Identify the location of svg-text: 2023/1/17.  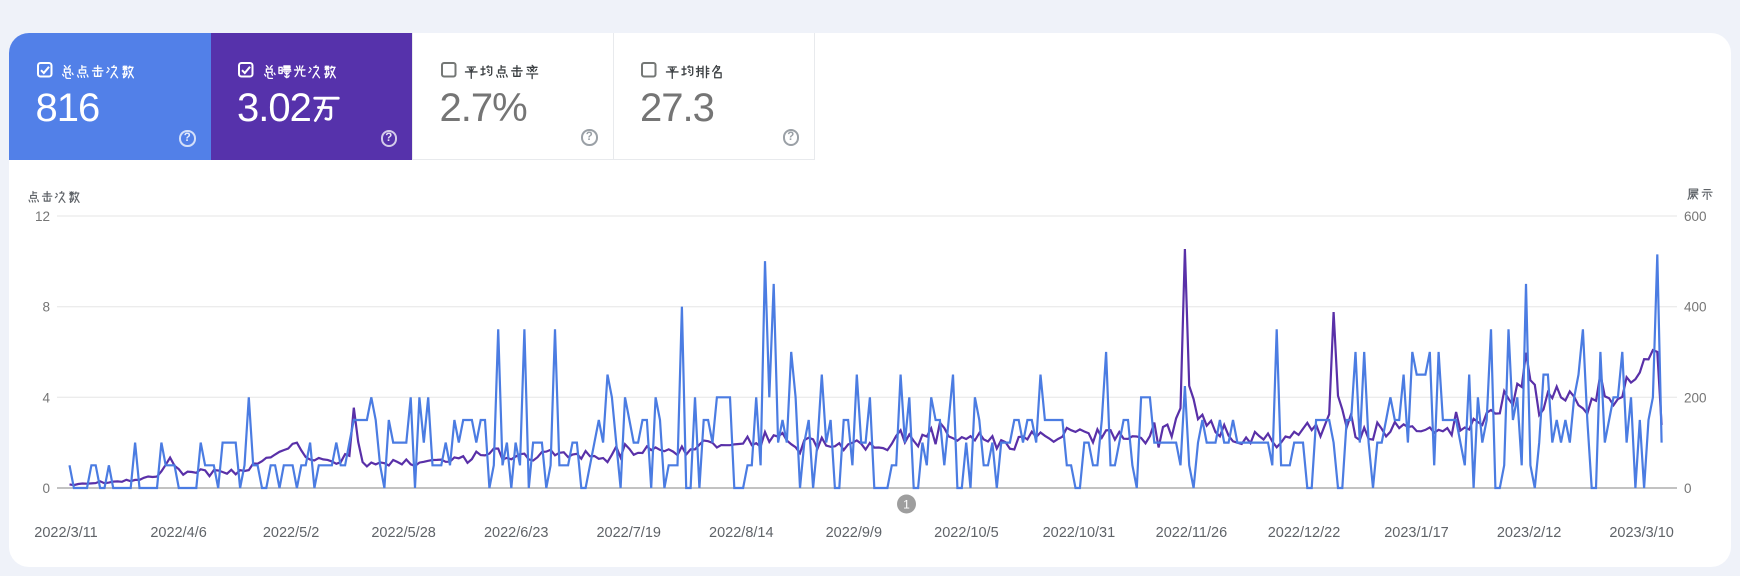
(1416, 533).